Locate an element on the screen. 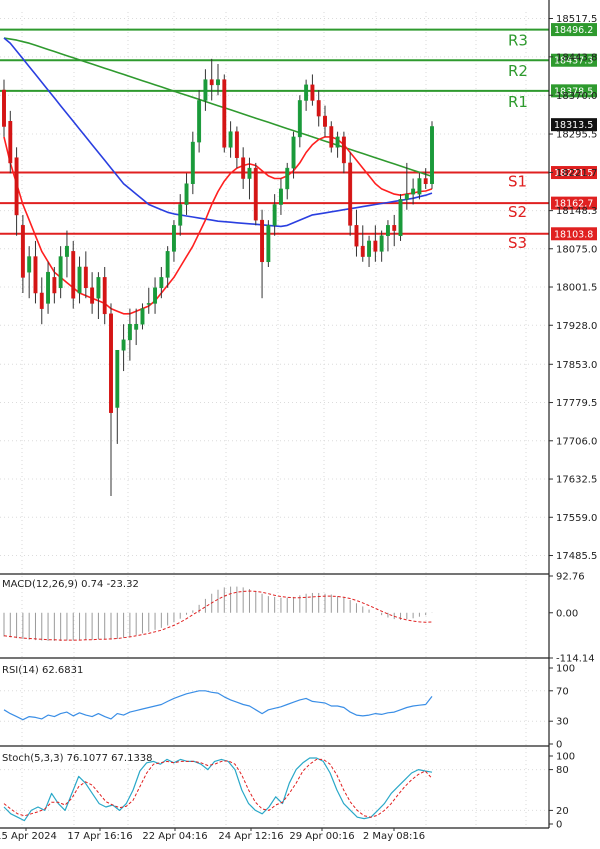  level-tag-bg-r3 is located at coordinates (574, 30).